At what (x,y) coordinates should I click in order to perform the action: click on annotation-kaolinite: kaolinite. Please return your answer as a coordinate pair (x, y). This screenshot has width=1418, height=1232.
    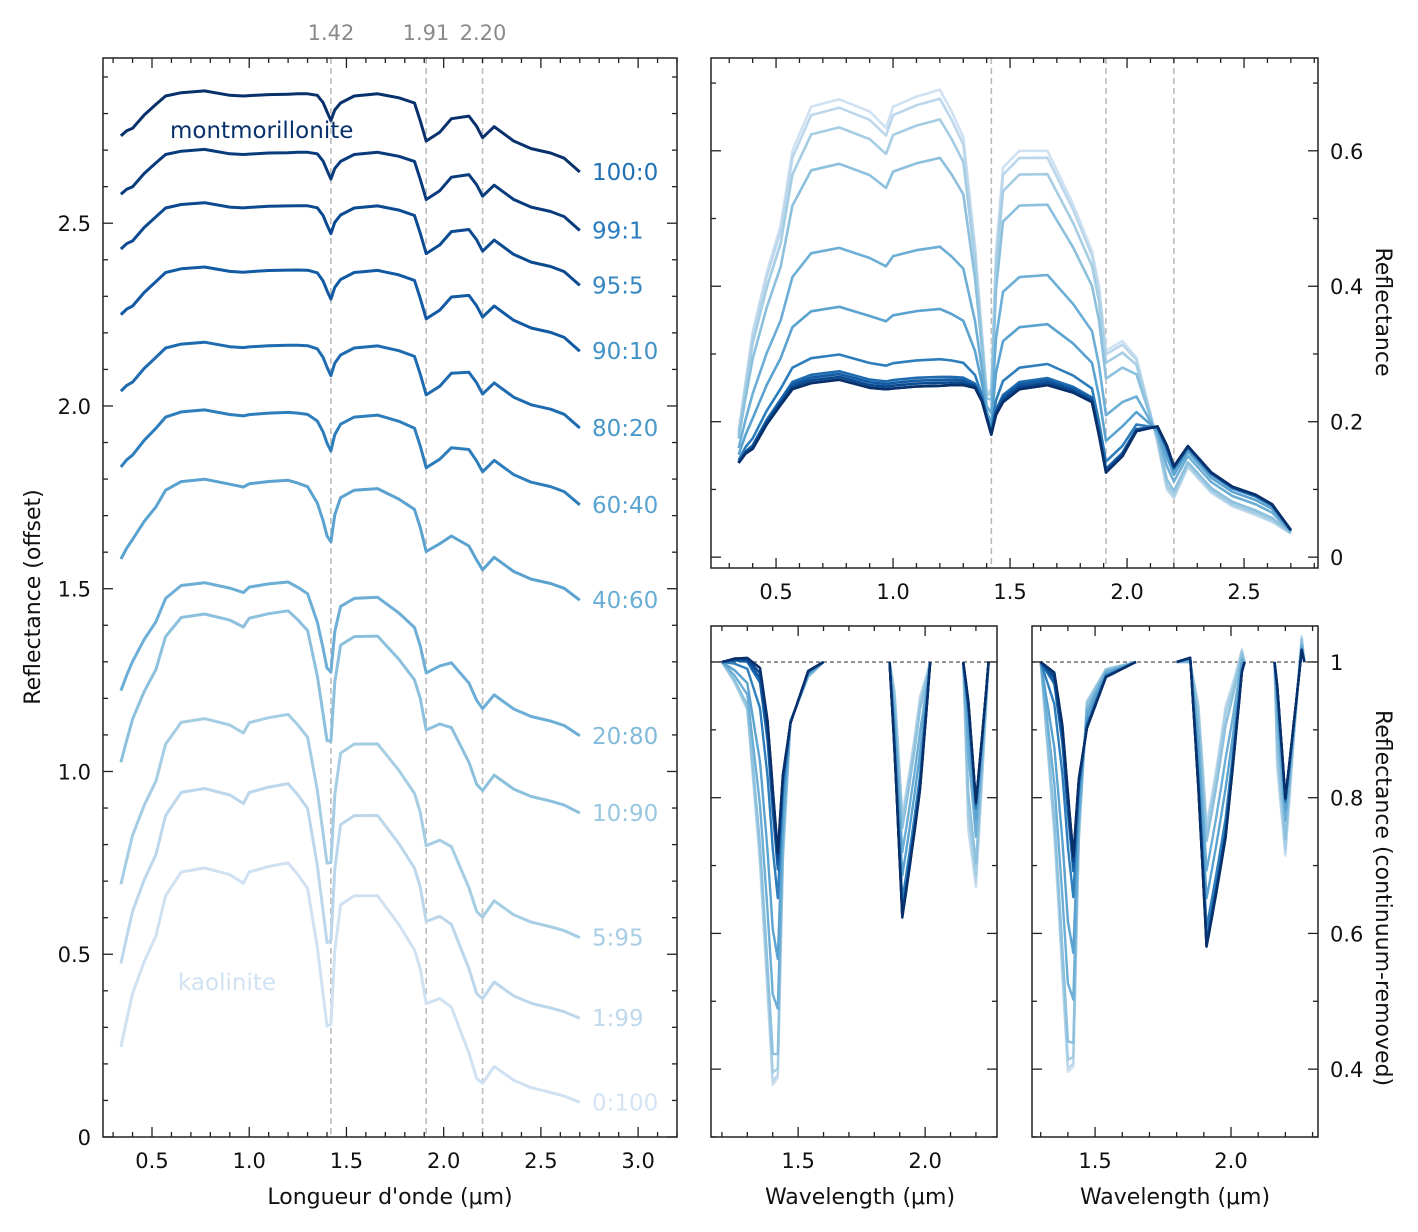
    Looking at the image, I should click on (227, 983).